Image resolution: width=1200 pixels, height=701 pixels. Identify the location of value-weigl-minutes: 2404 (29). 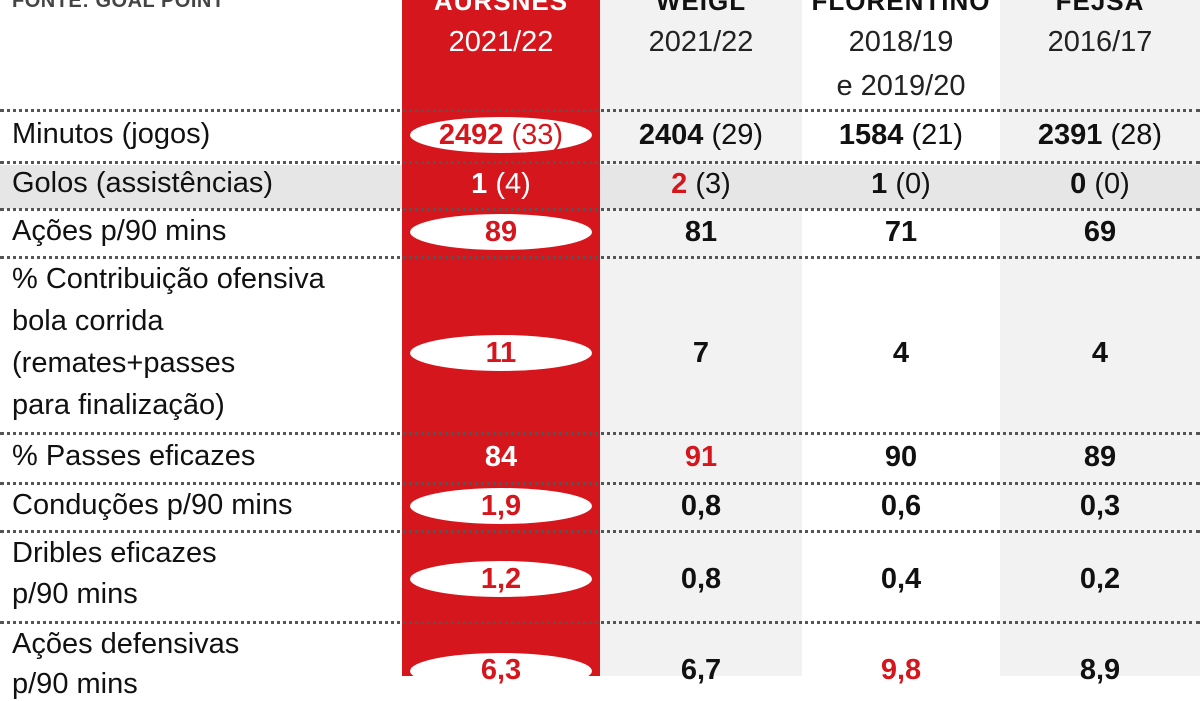
(701, 135).